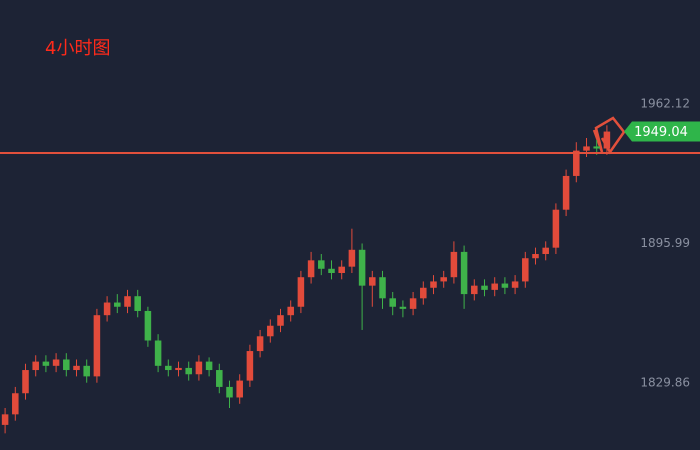  I want to click on y-tick-label: 1895.99, so click(665, 243).